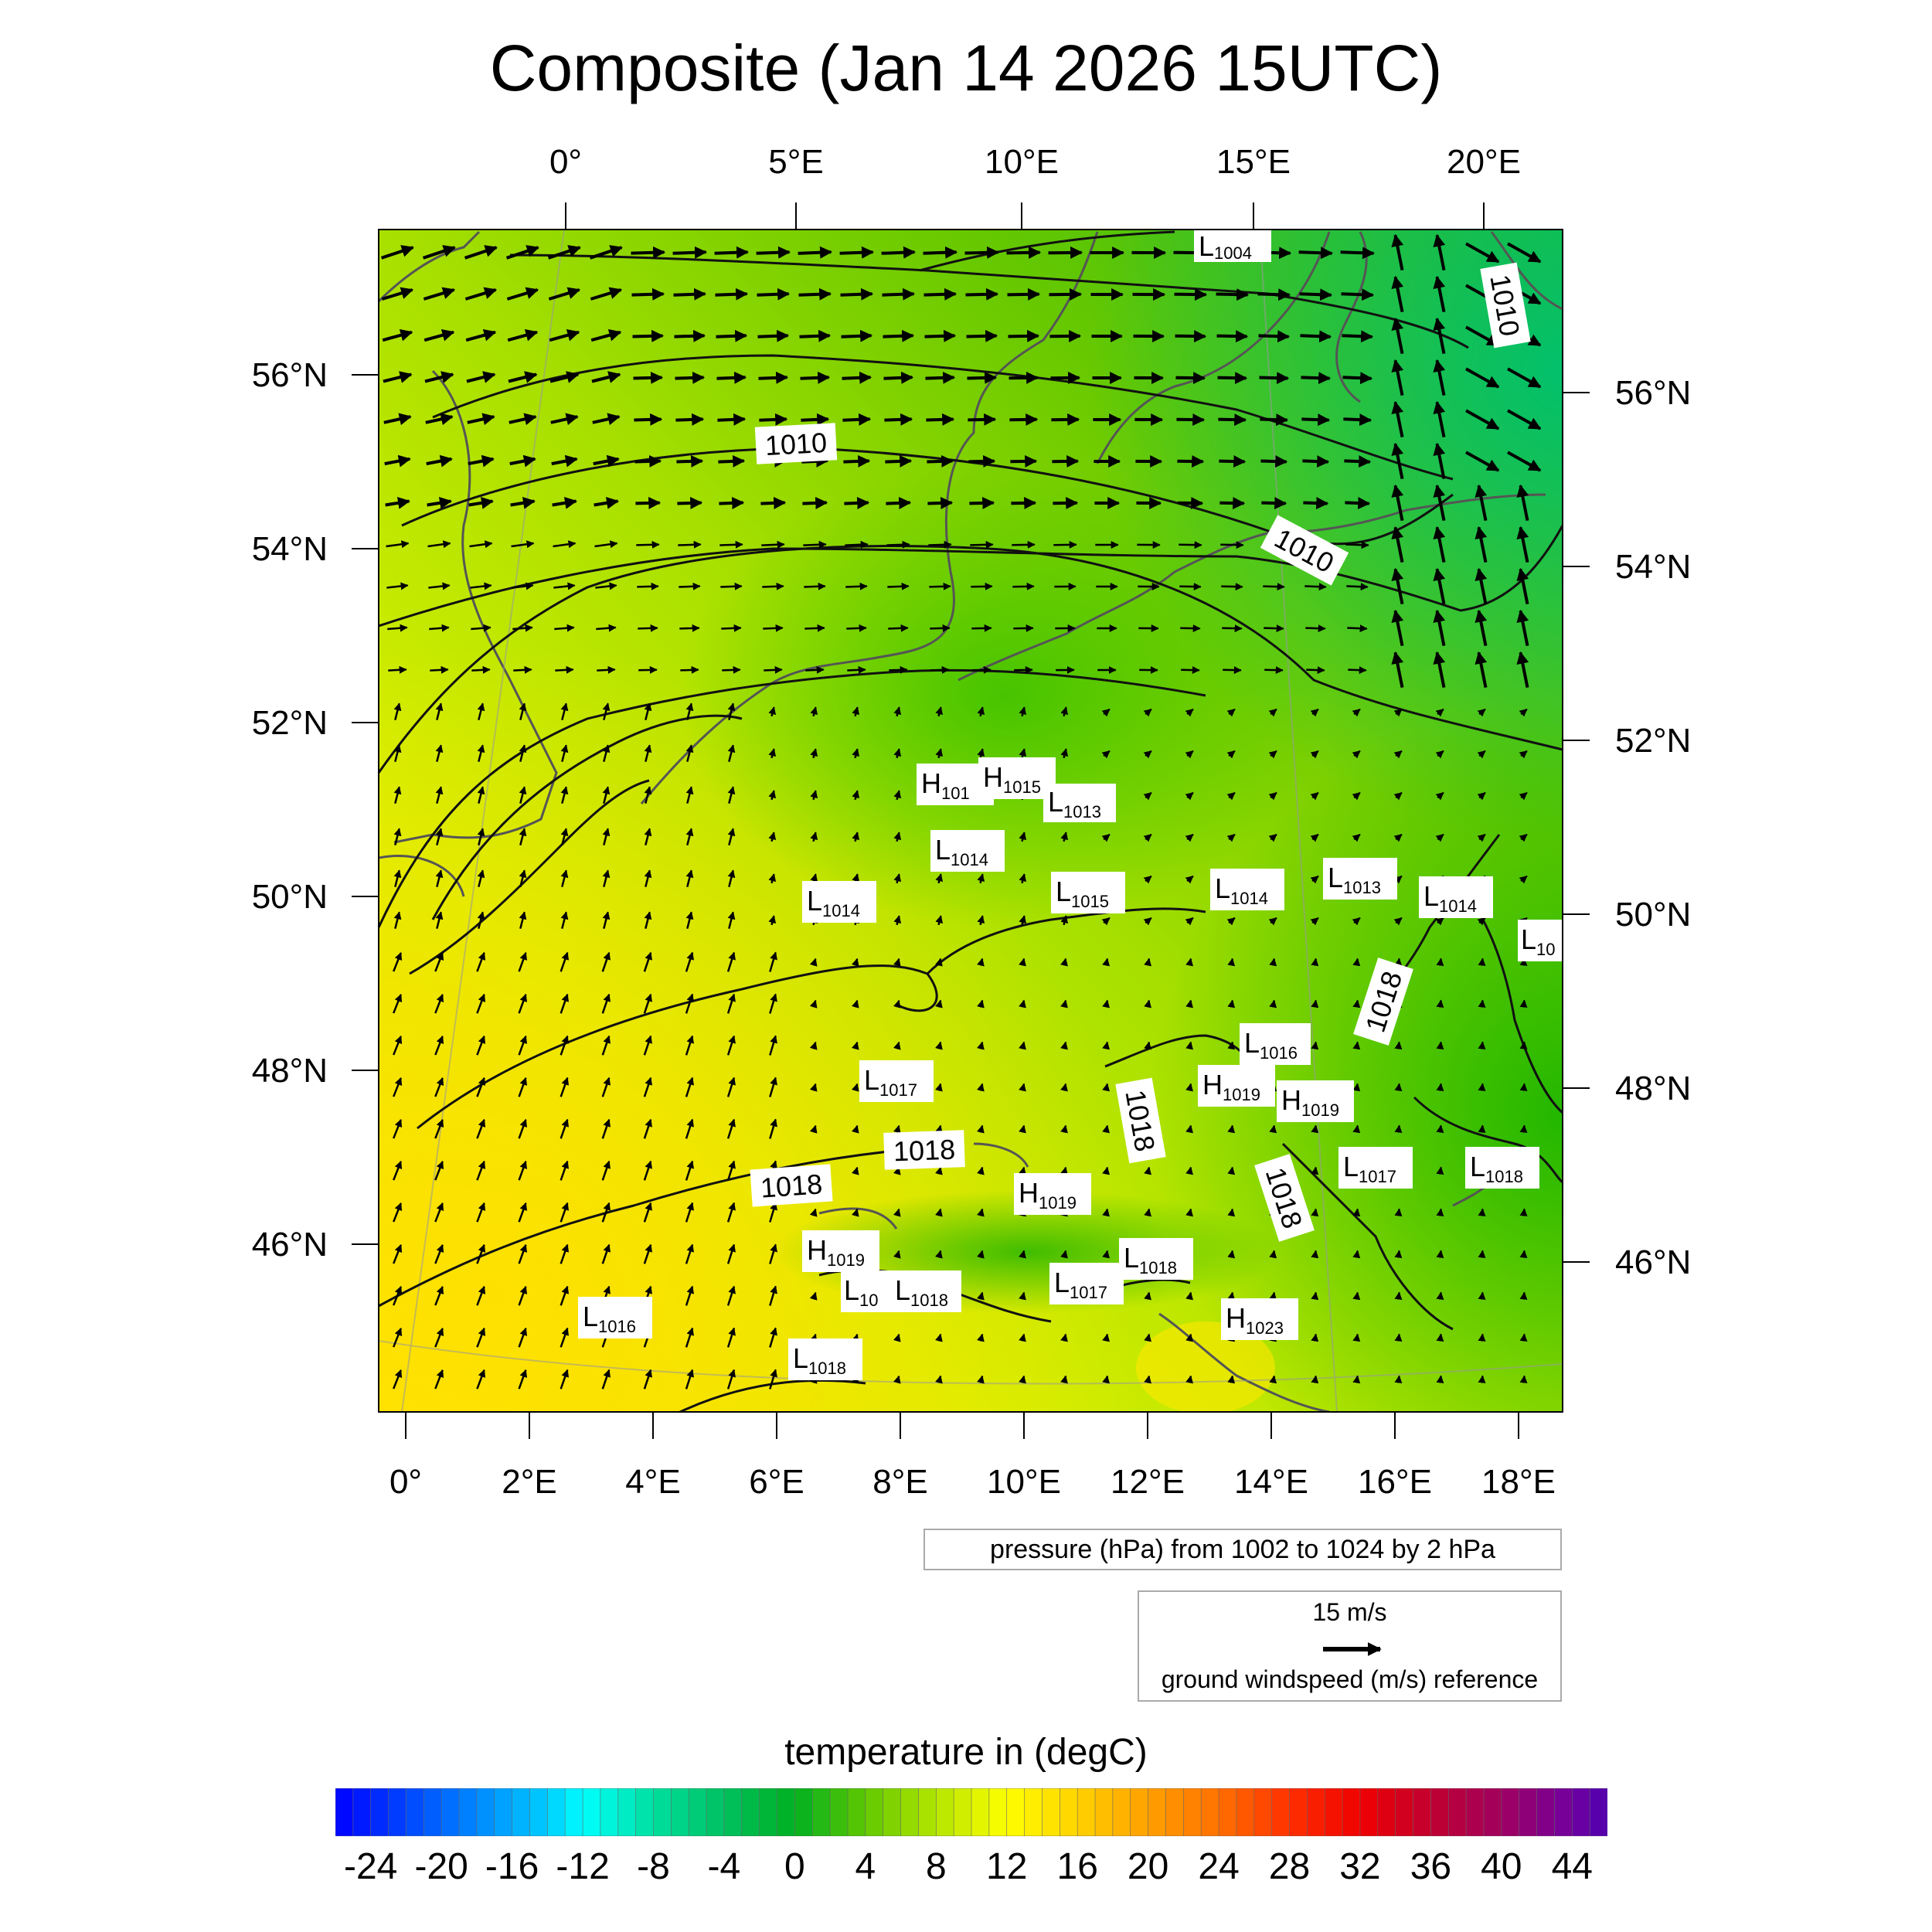 The height and width of the screenshot is (1932, 1932). I want to click on pressure-center-p13: L1017, so click(897, 1081).